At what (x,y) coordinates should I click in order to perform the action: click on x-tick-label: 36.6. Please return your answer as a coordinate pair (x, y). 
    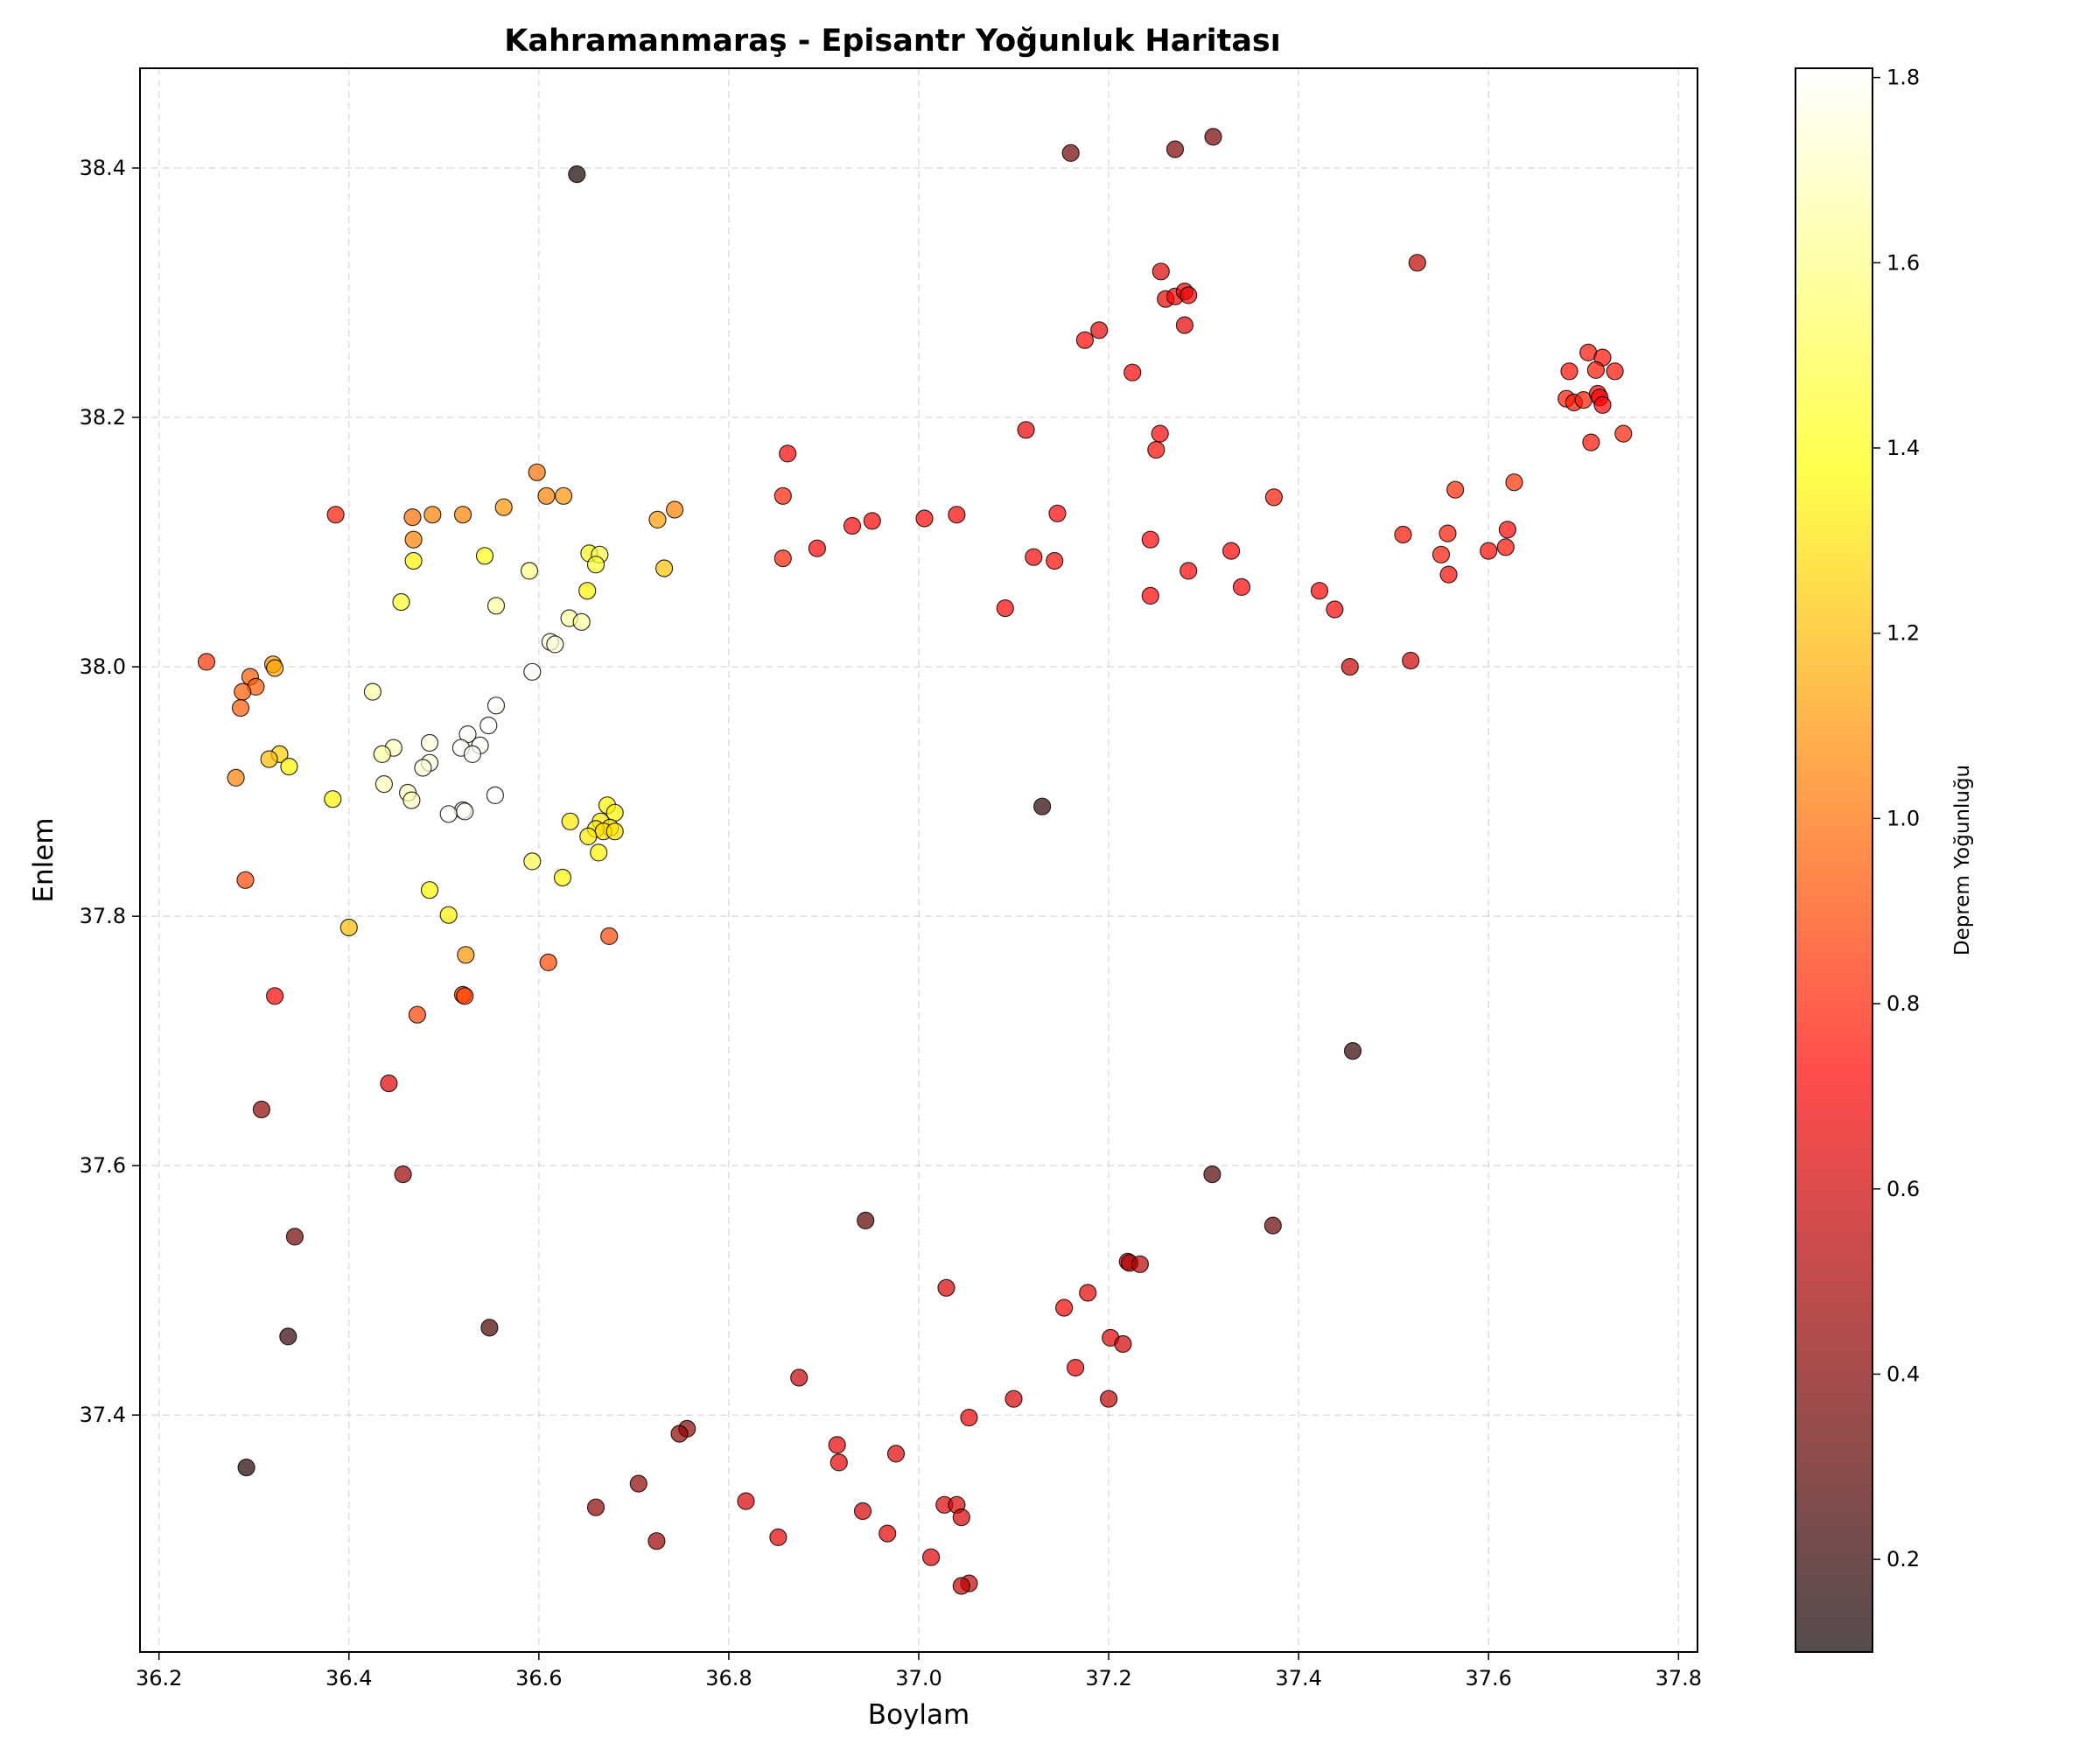
    Looking at the image, I should click on (538, 1678).